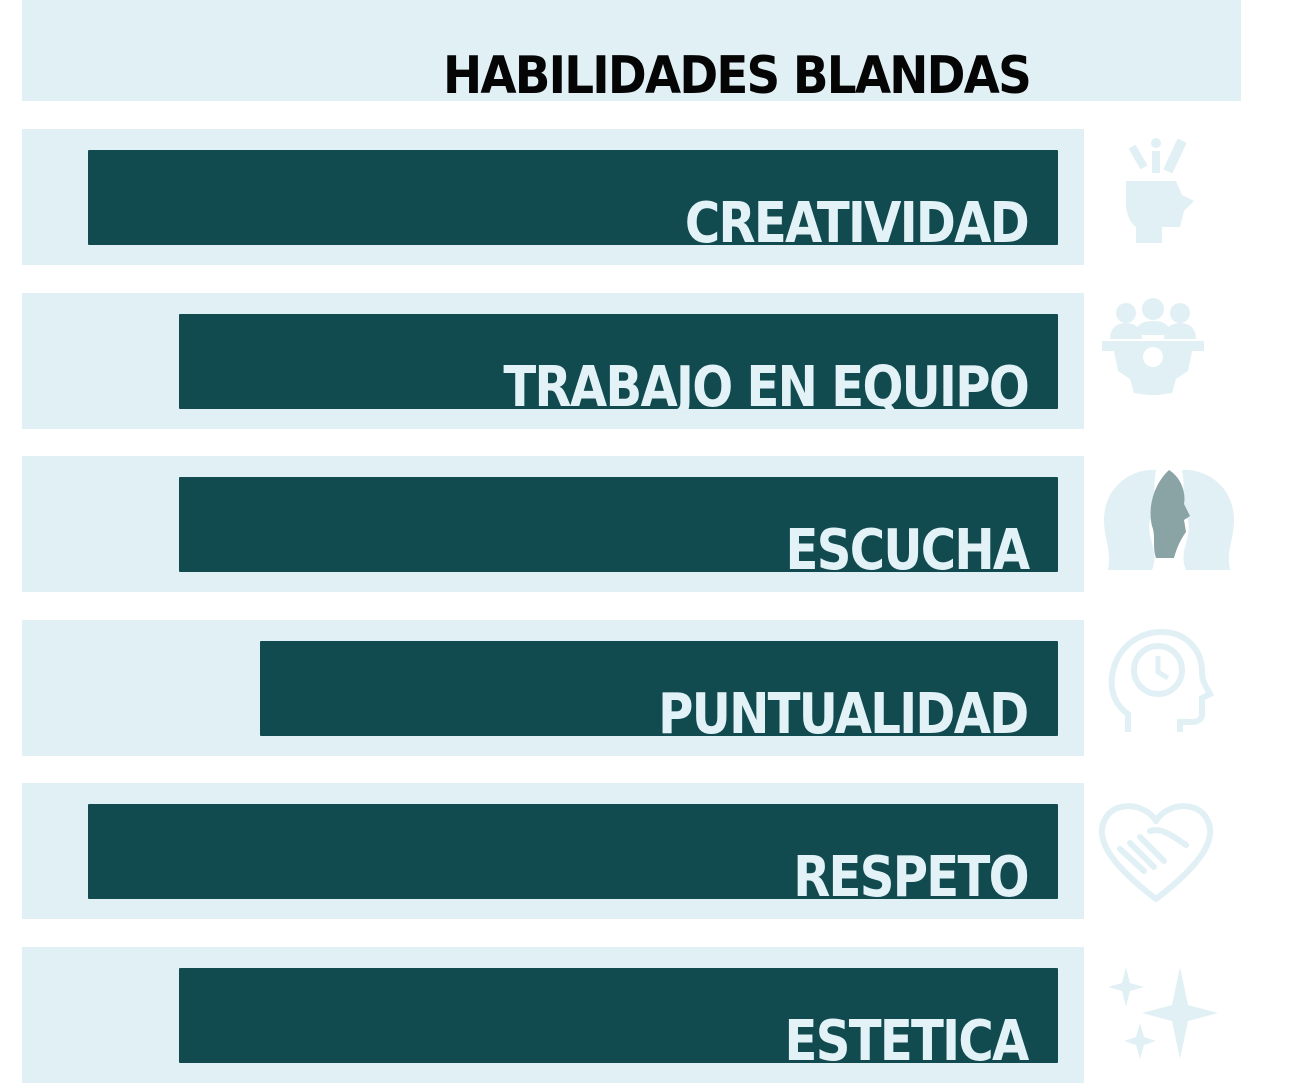 This screenshot has width=1297, height=1083. I want to click on bar-creatividad: CREATIVIDAD, so click(573, 197).